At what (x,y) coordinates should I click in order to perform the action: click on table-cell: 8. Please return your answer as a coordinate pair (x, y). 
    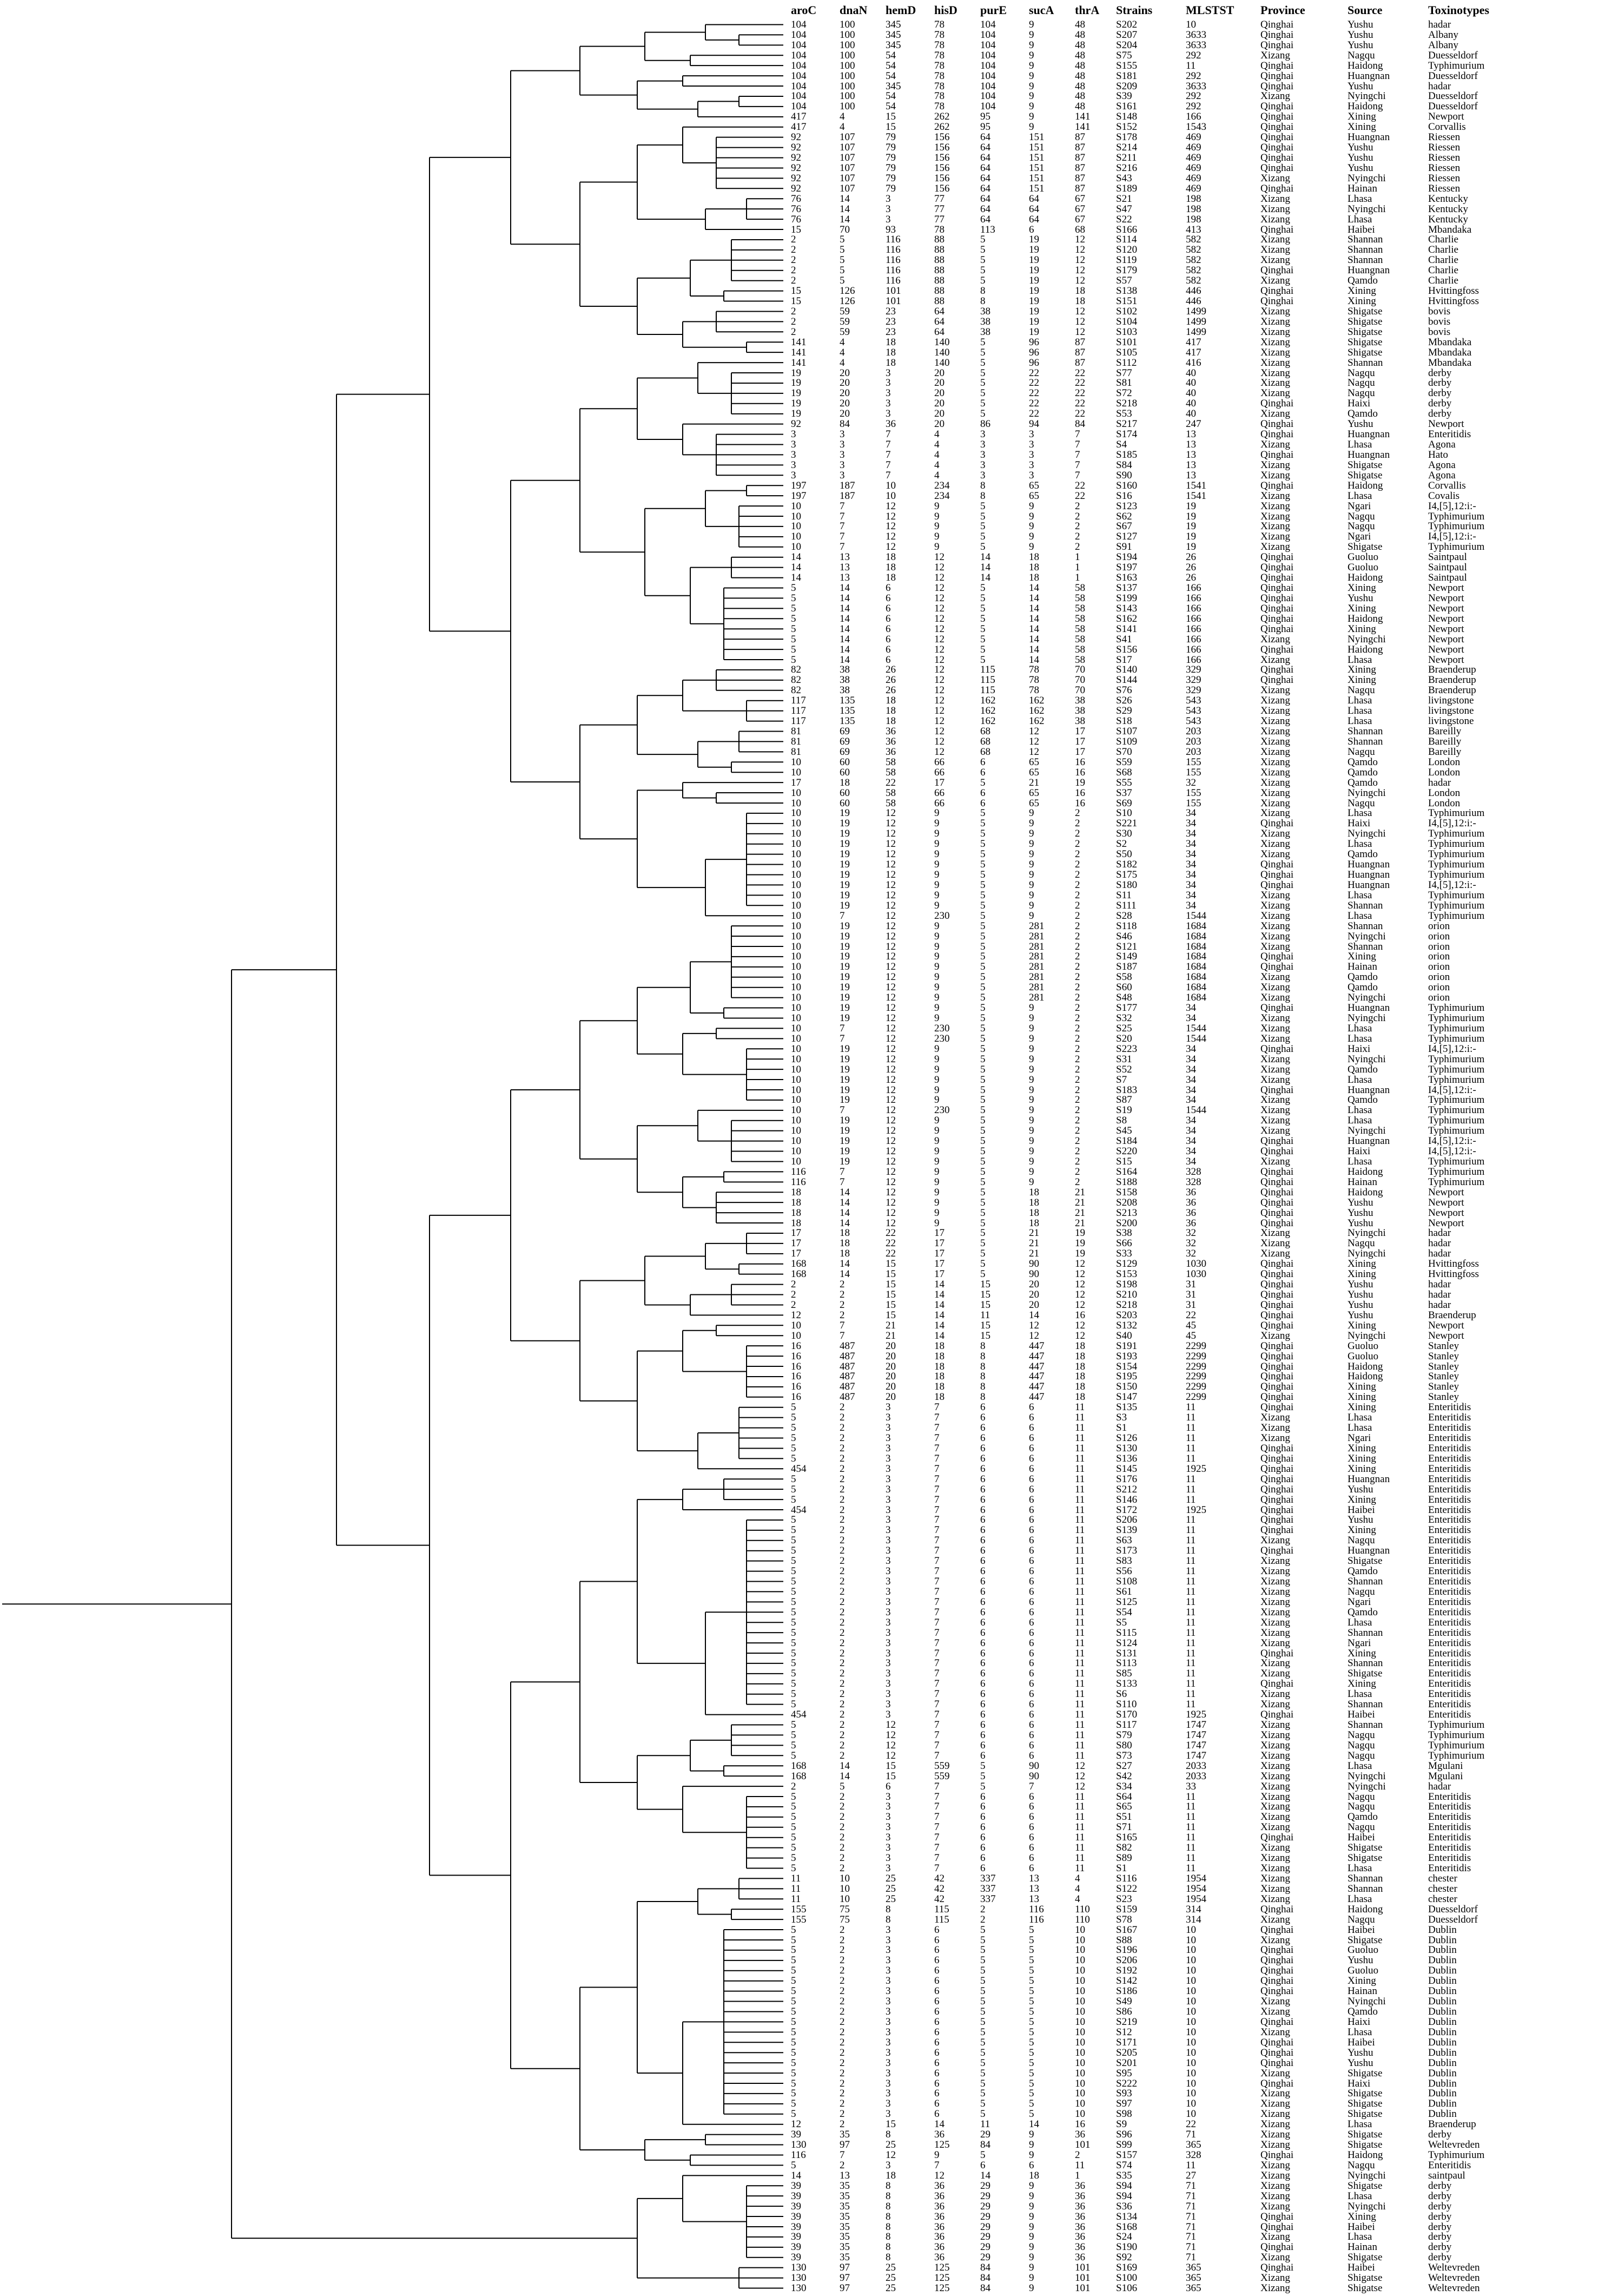
    Looking at the image, I should click on (983, 301).